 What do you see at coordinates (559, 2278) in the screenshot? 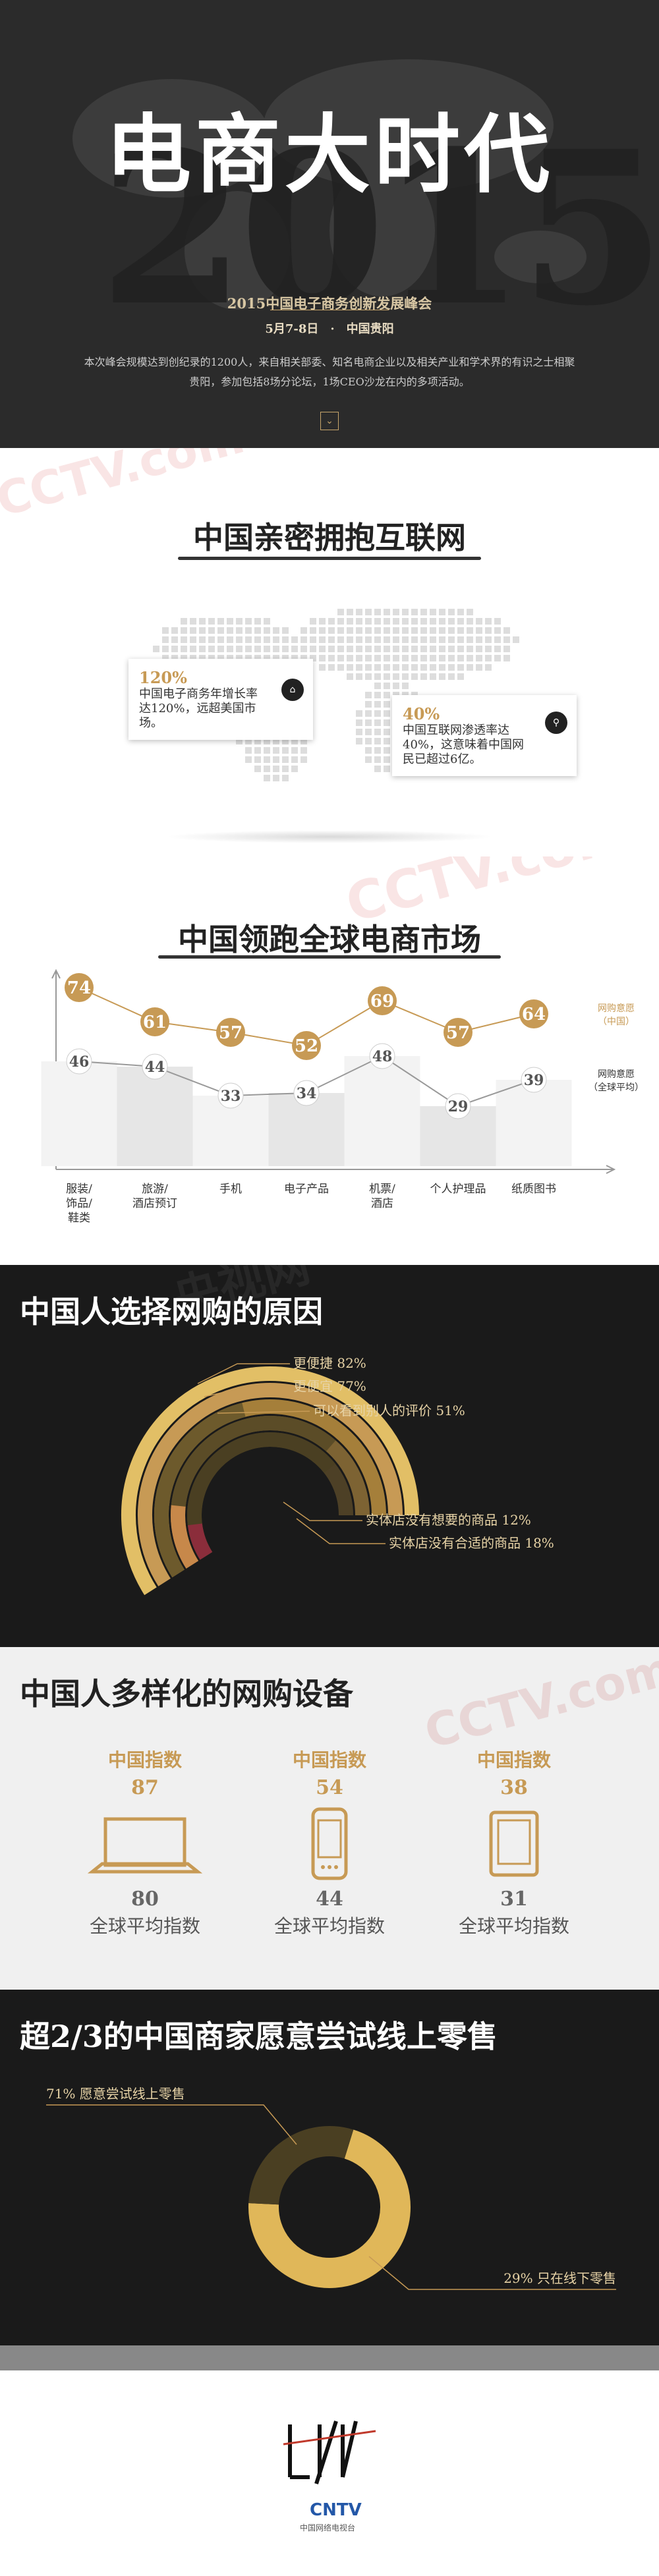
I see `offline-label: 29% 只在线下零售` at bounding box center [559, 2278].